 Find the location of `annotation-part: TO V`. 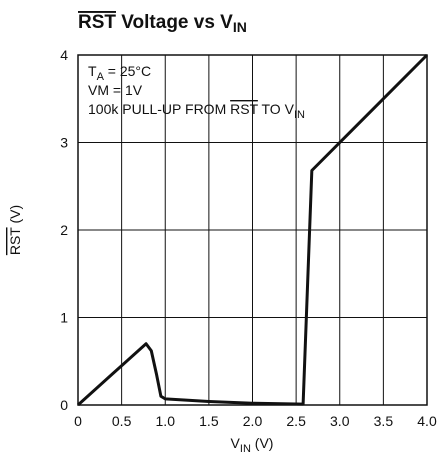

annotation-part: TO V is located at coordinates (276, 109).